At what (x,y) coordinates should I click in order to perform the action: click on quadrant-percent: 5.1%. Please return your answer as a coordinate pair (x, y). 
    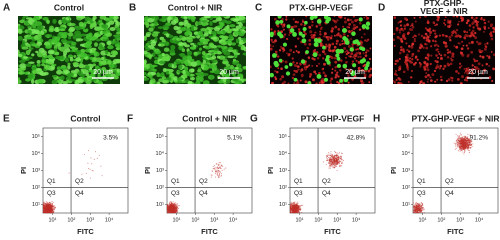
    Looking at the image, I should click on (234, 138).